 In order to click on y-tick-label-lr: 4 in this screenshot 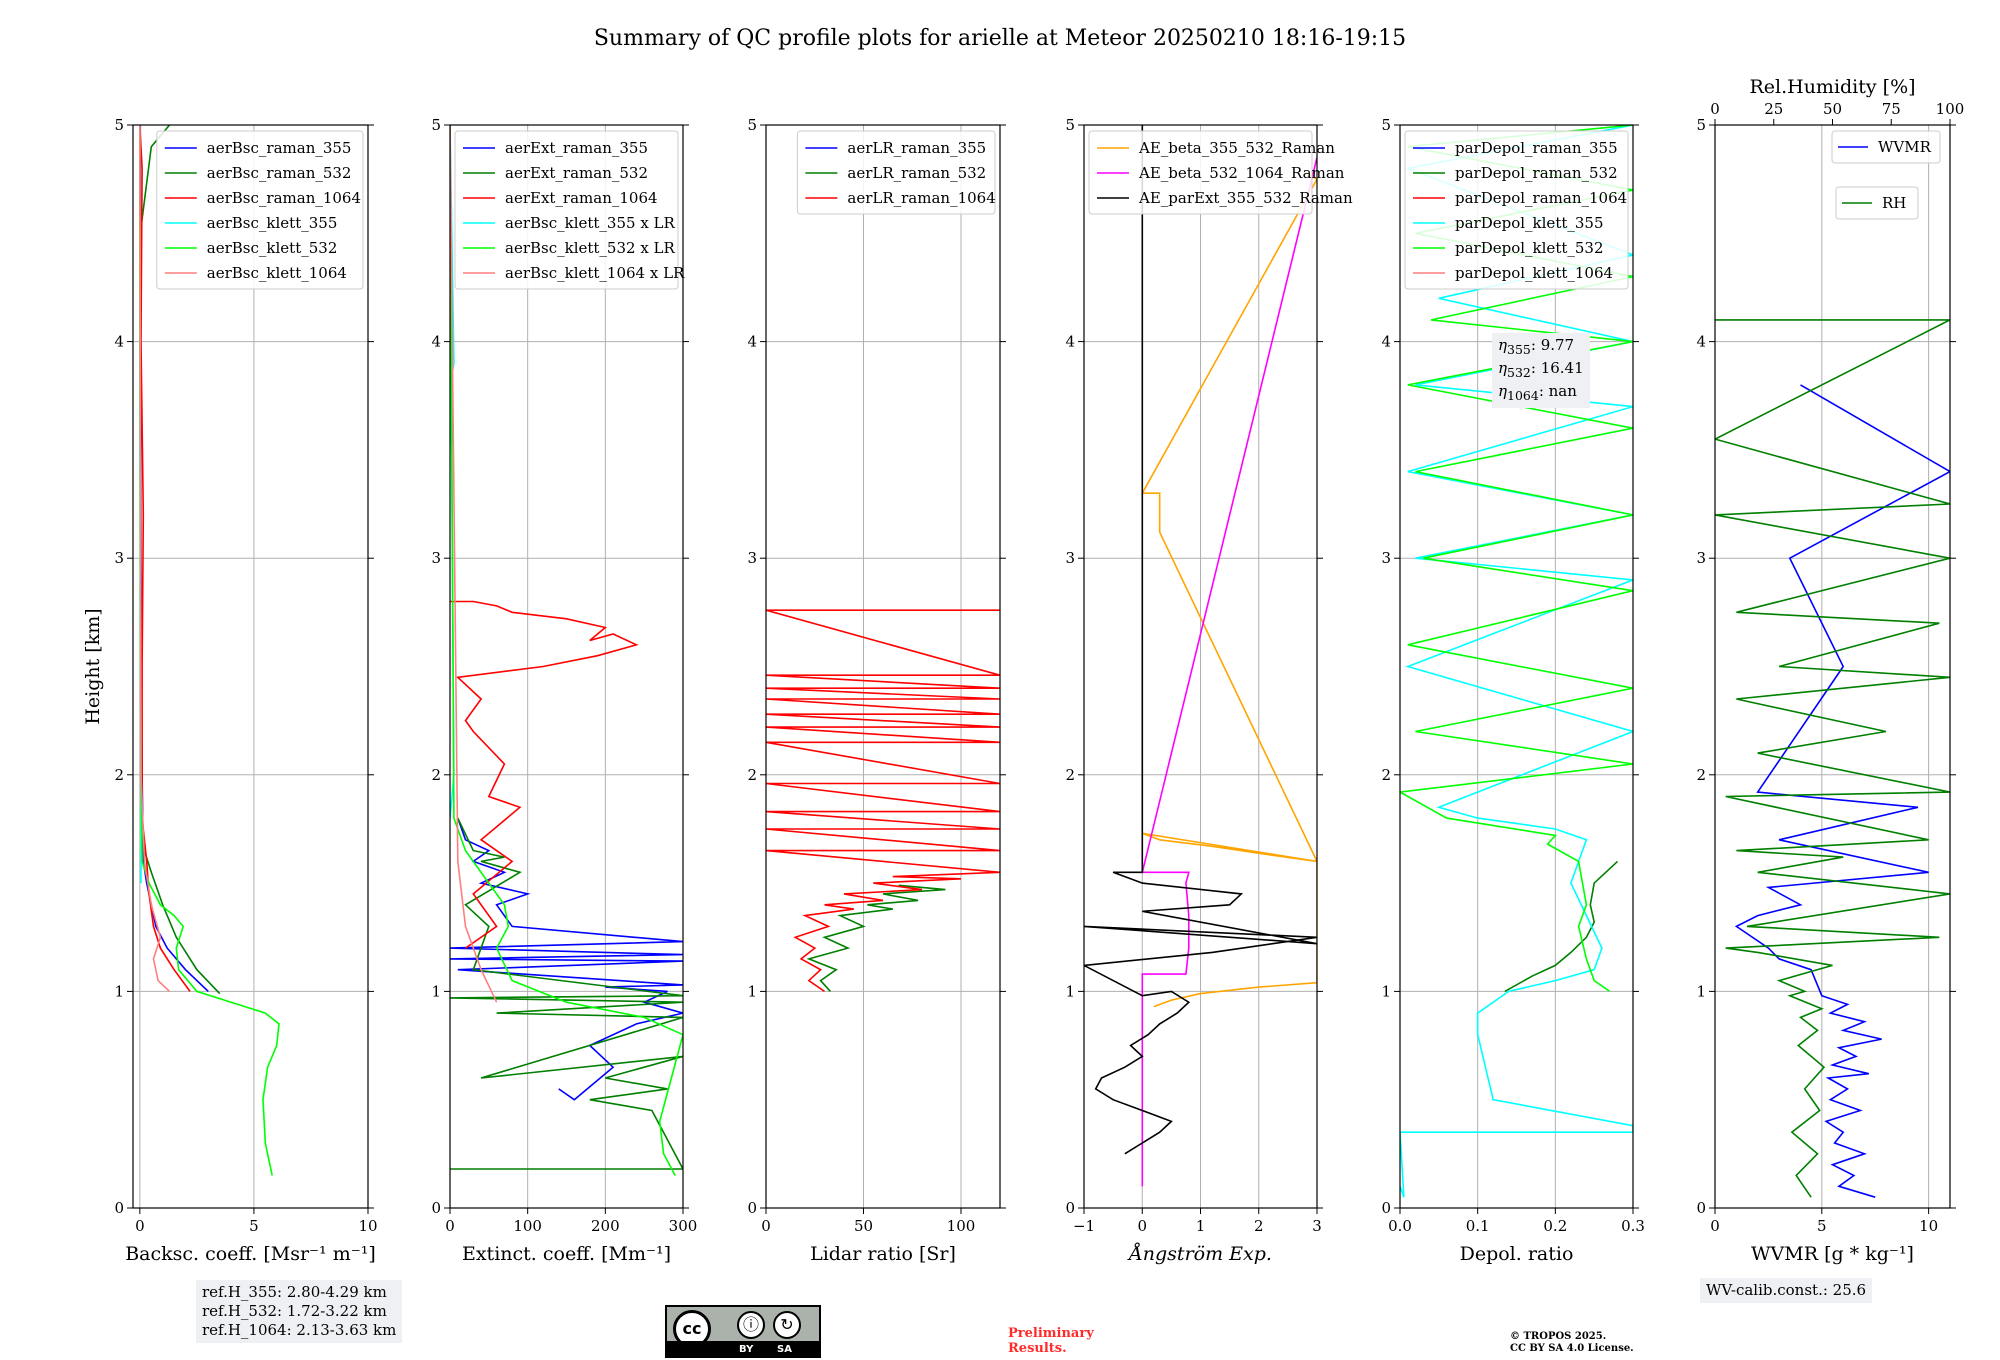, I will do `click(752, 342)`.